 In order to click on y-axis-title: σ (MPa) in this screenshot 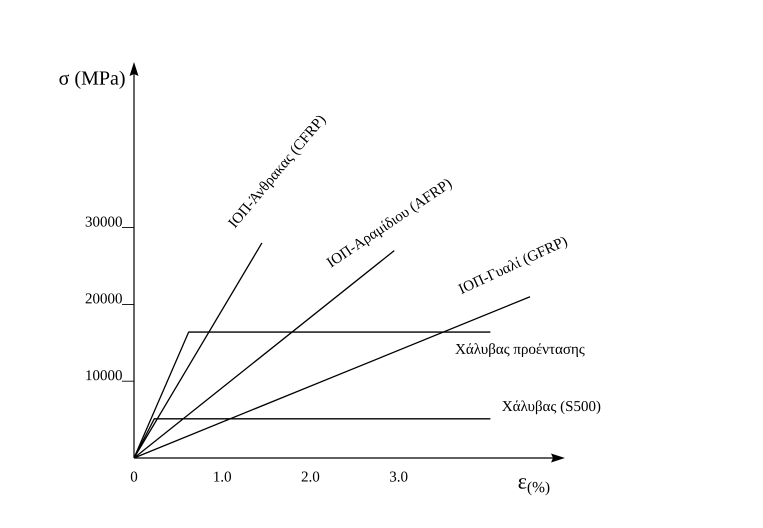, I will do `click(92, 79)`.